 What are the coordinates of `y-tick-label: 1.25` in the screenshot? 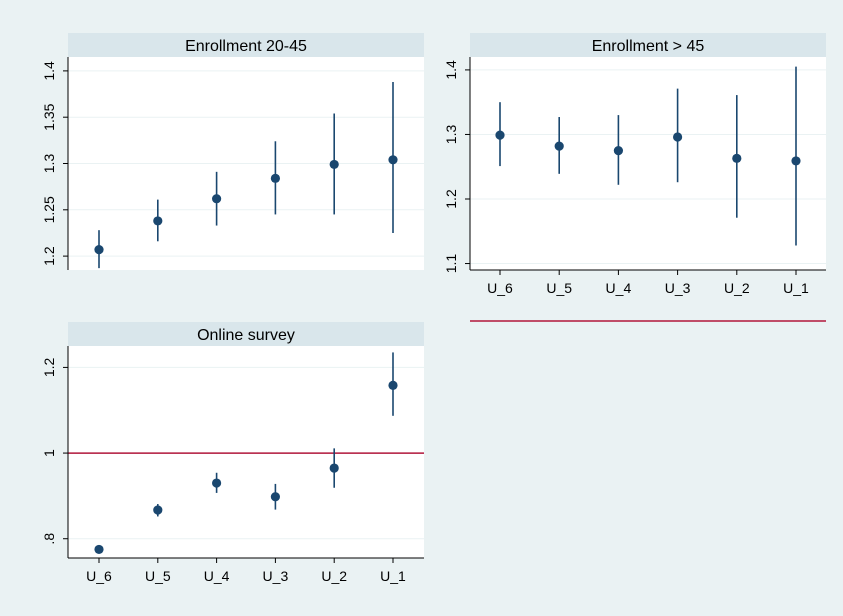 It's located at (49, 209).